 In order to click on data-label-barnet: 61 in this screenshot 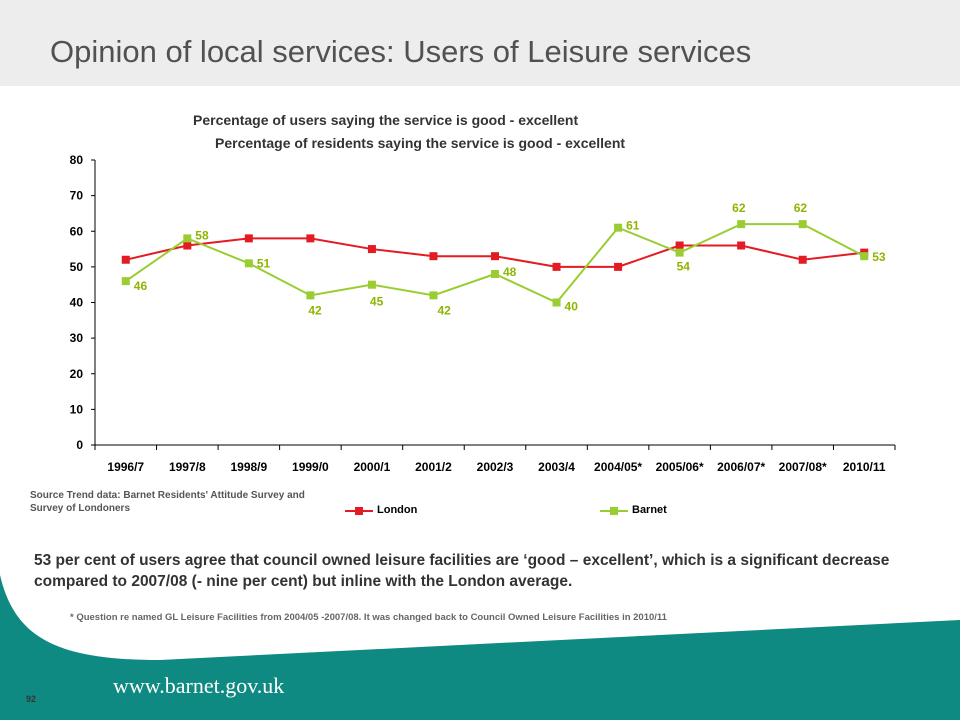, I will do `click(633, 226)`.